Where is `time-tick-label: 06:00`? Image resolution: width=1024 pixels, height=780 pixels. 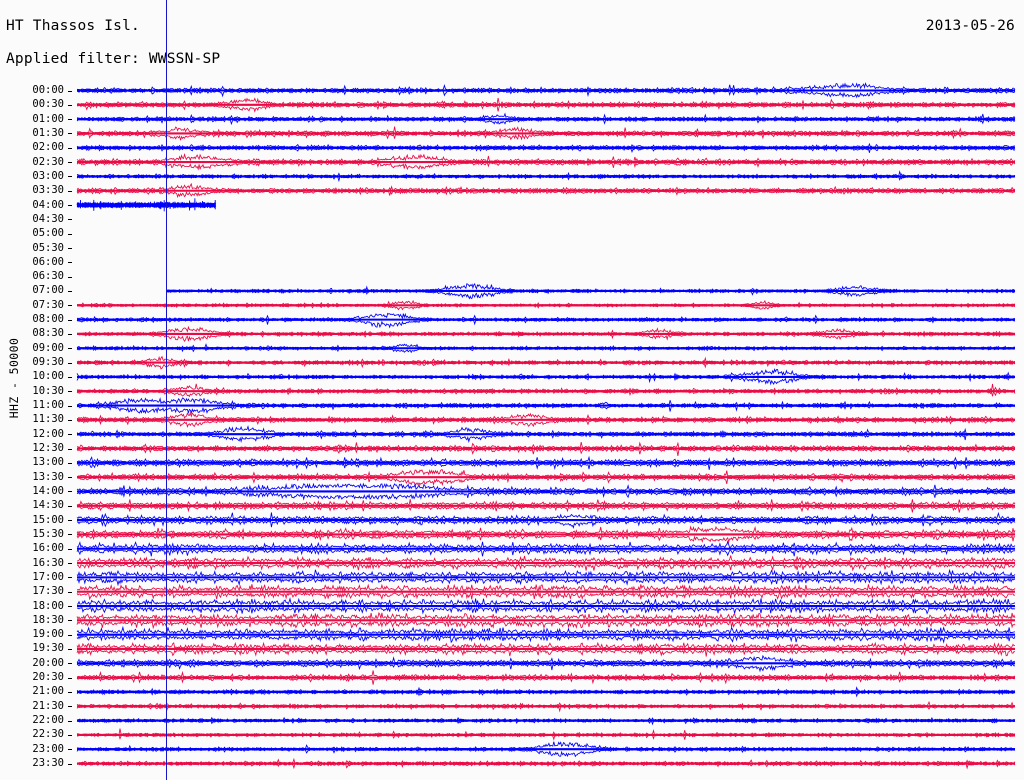
time-tick-label: 06:00 is located at coordinates (48, 261).